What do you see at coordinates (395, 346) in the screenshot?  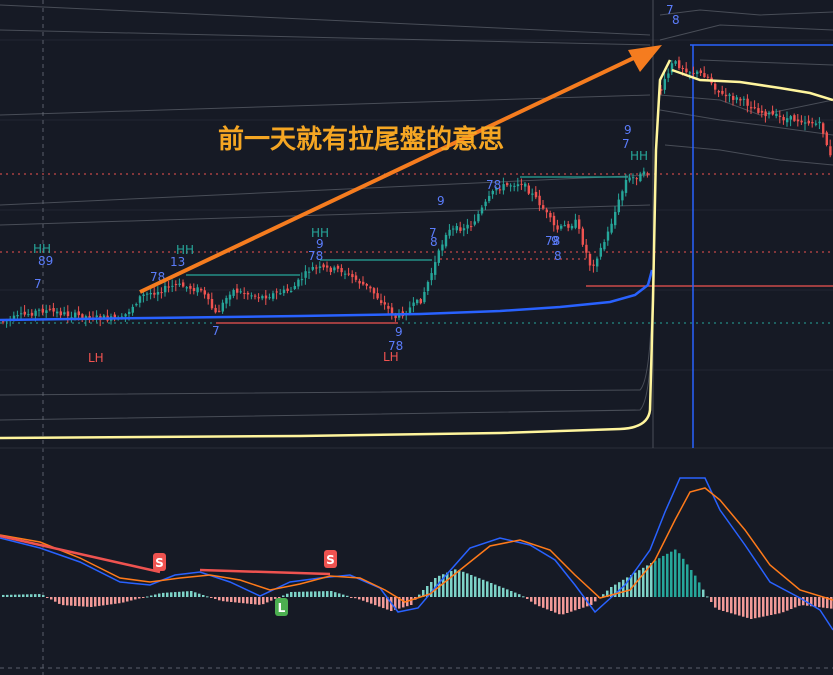 I see `price-label-seq: 78` at bounding box center [395, 346].